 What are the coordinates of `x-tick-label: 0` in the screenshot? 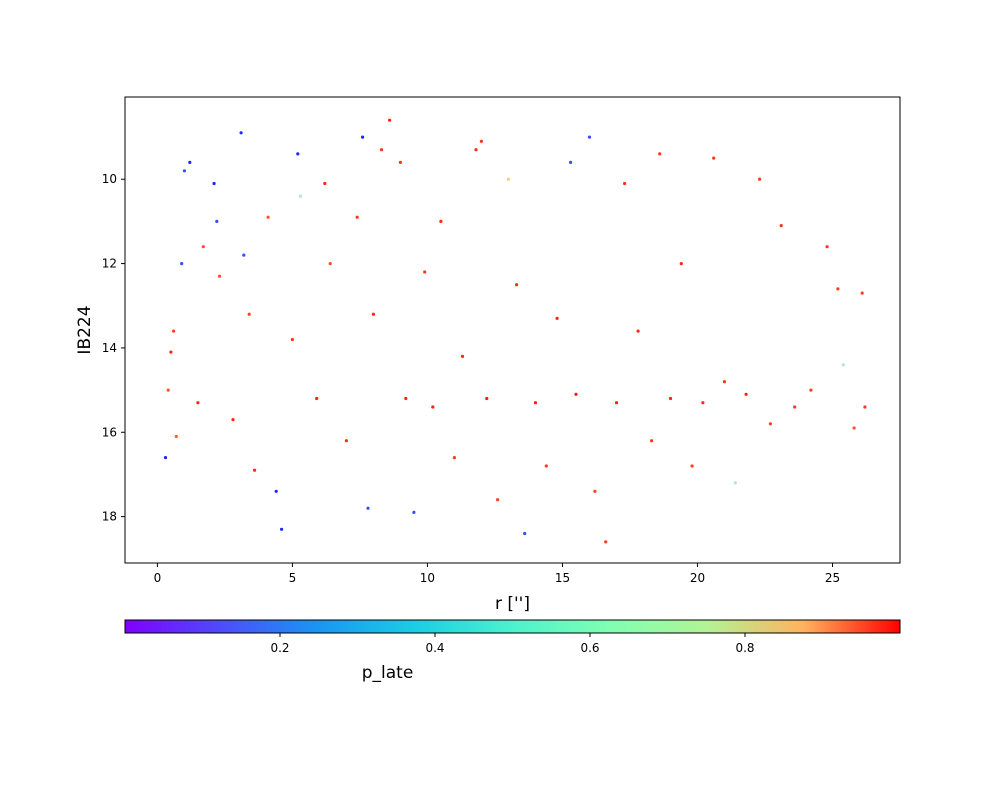 It's located at (158, 578).